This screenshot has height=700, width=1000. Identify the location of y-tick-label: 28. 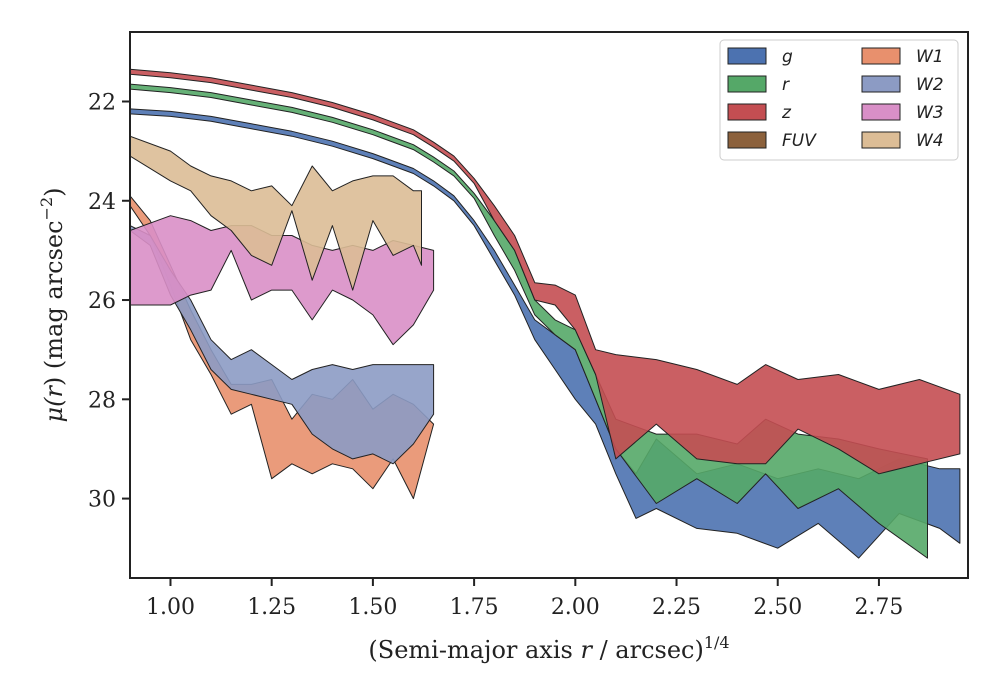
(102, 400).